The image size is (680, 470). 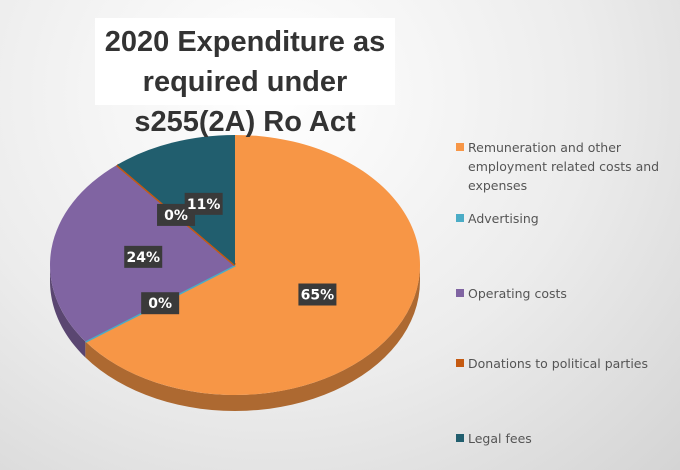 I want to click on legend-entry: Legal fees, so click(x=568, y=438).